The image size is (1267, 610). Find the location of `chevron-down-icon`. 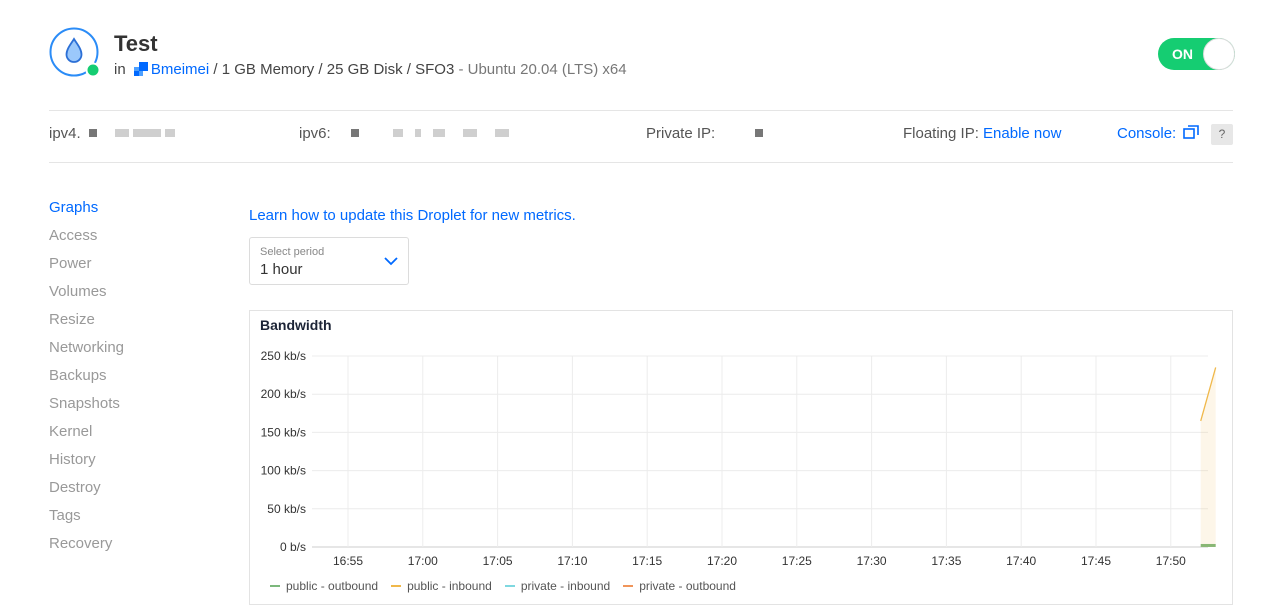

chevron-down-icon is located at coordinates (391, 261).